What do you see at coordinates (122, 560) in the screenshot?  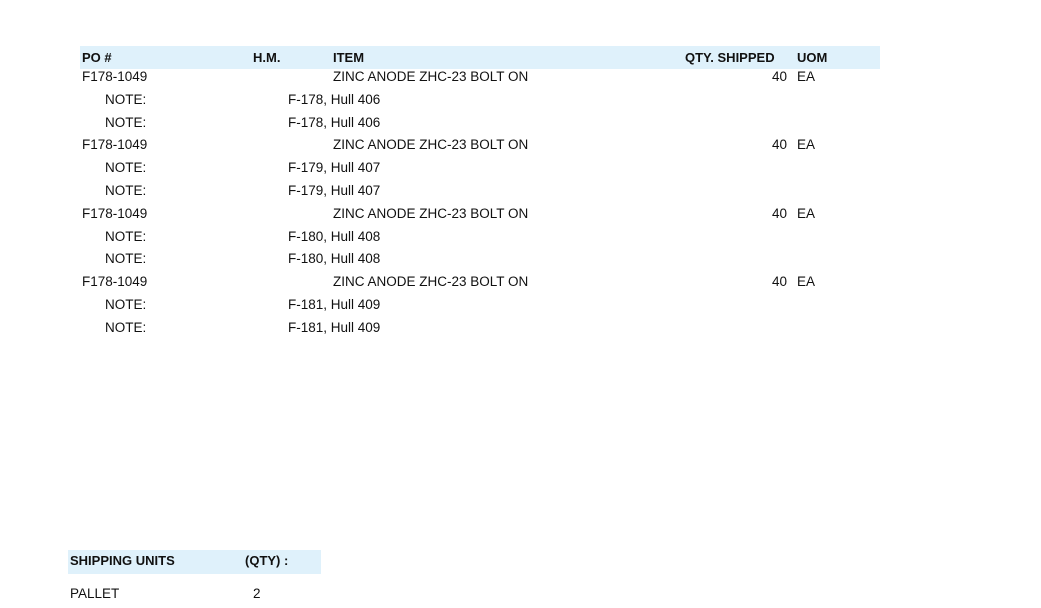 I see `shipping-units-label: SHIPPING UNITS` at bounding box center [122, 560].